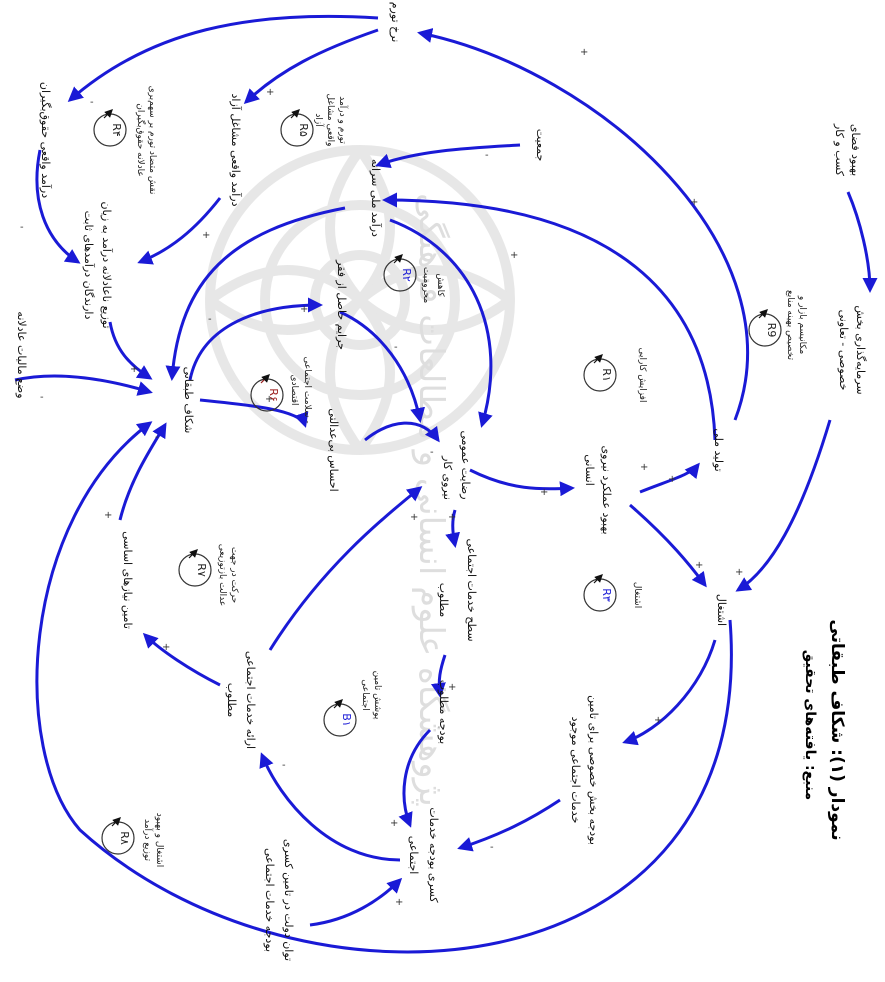 The height and width of the screenshot is (982, 885). What do you see at coordinates (718, 449) in the screenshot?
I see `node-national-production: تولید ملی` at bounding box center [718, 449].